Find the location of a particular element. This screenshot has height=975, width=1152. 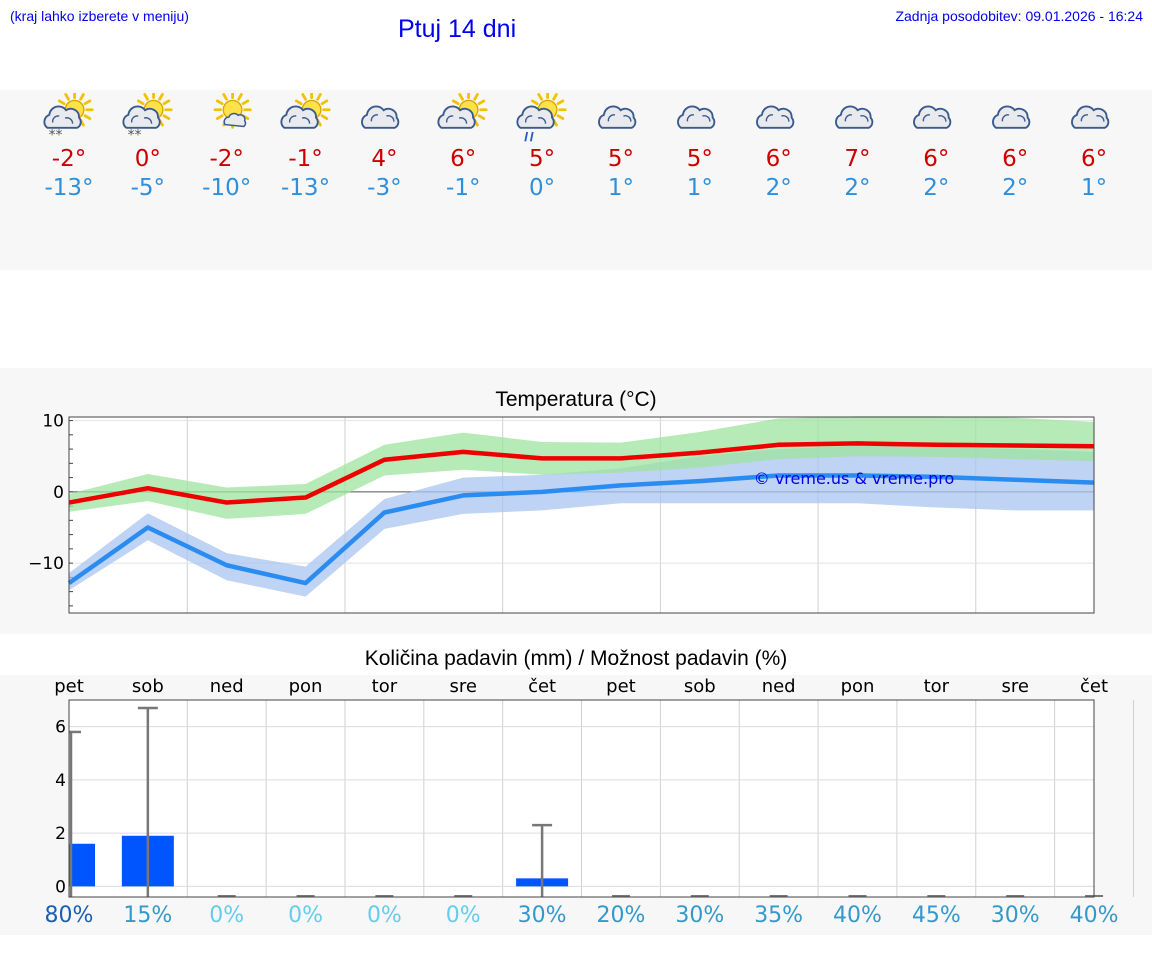

temp-min: -5° is located at coordinates (148, 188).